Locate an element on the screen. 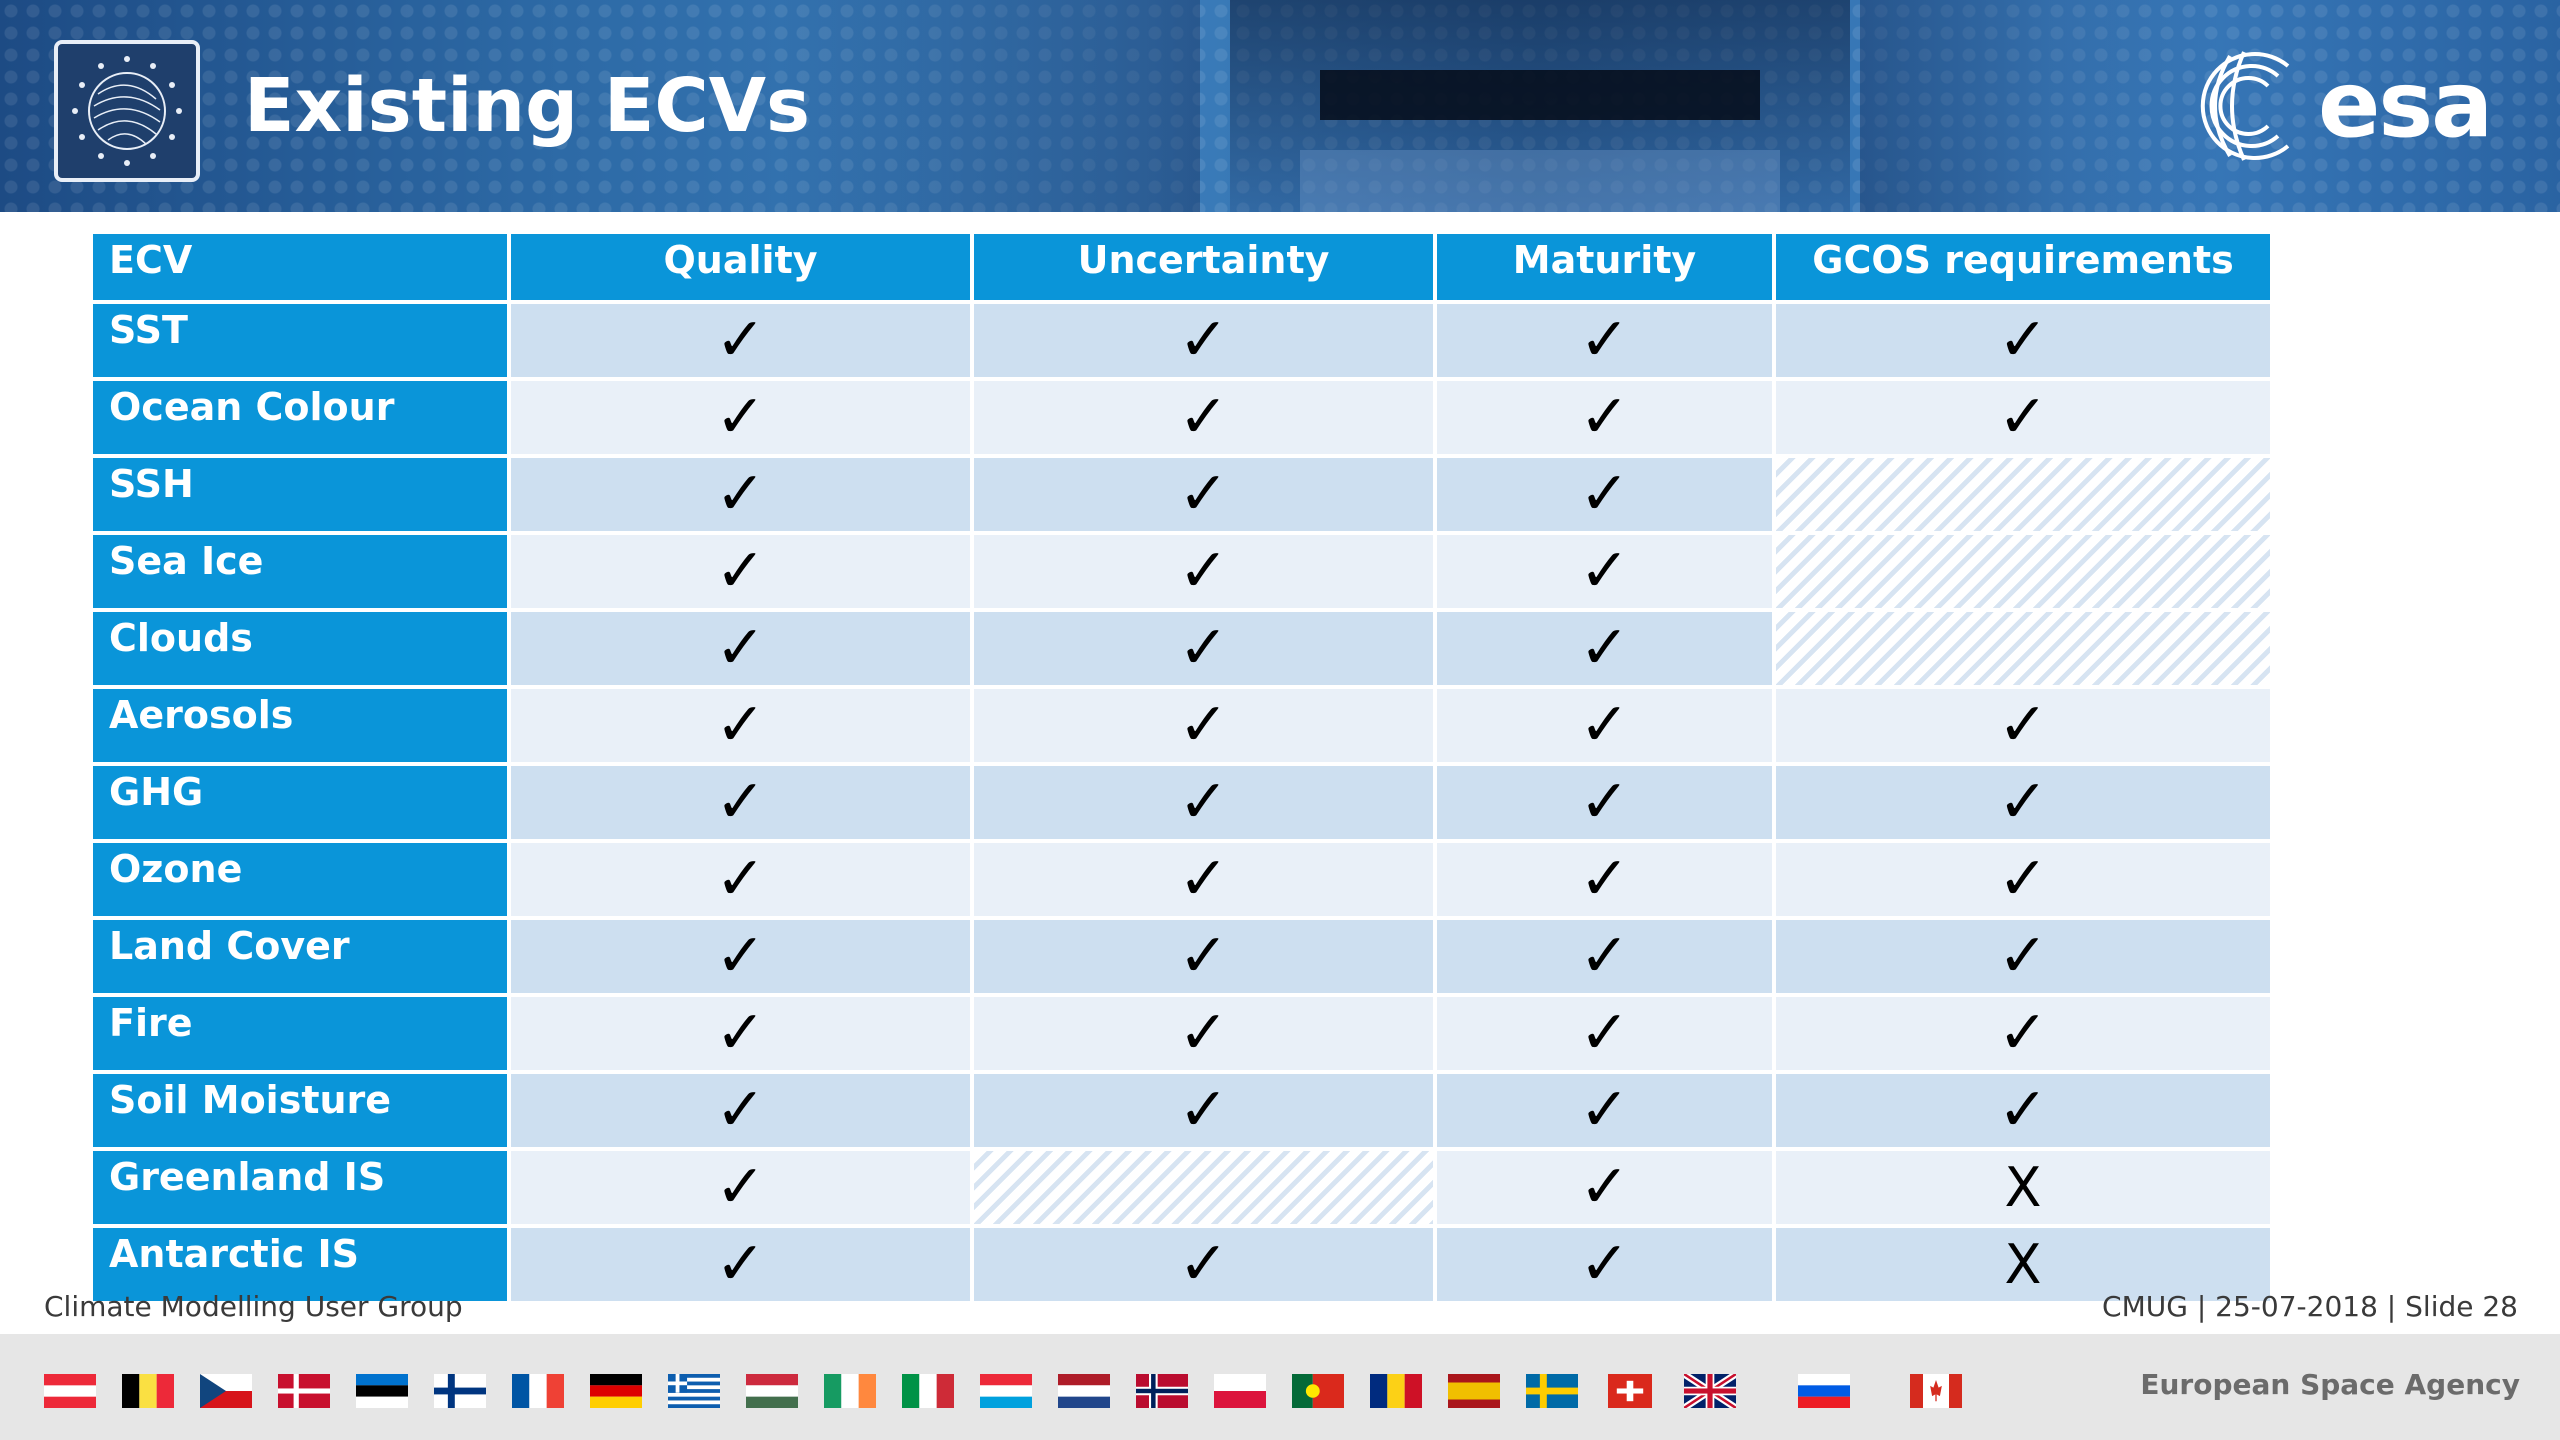 This screenshot has width=2560, height=1440. banner-dark-band is located at coordinates (1540, 95).